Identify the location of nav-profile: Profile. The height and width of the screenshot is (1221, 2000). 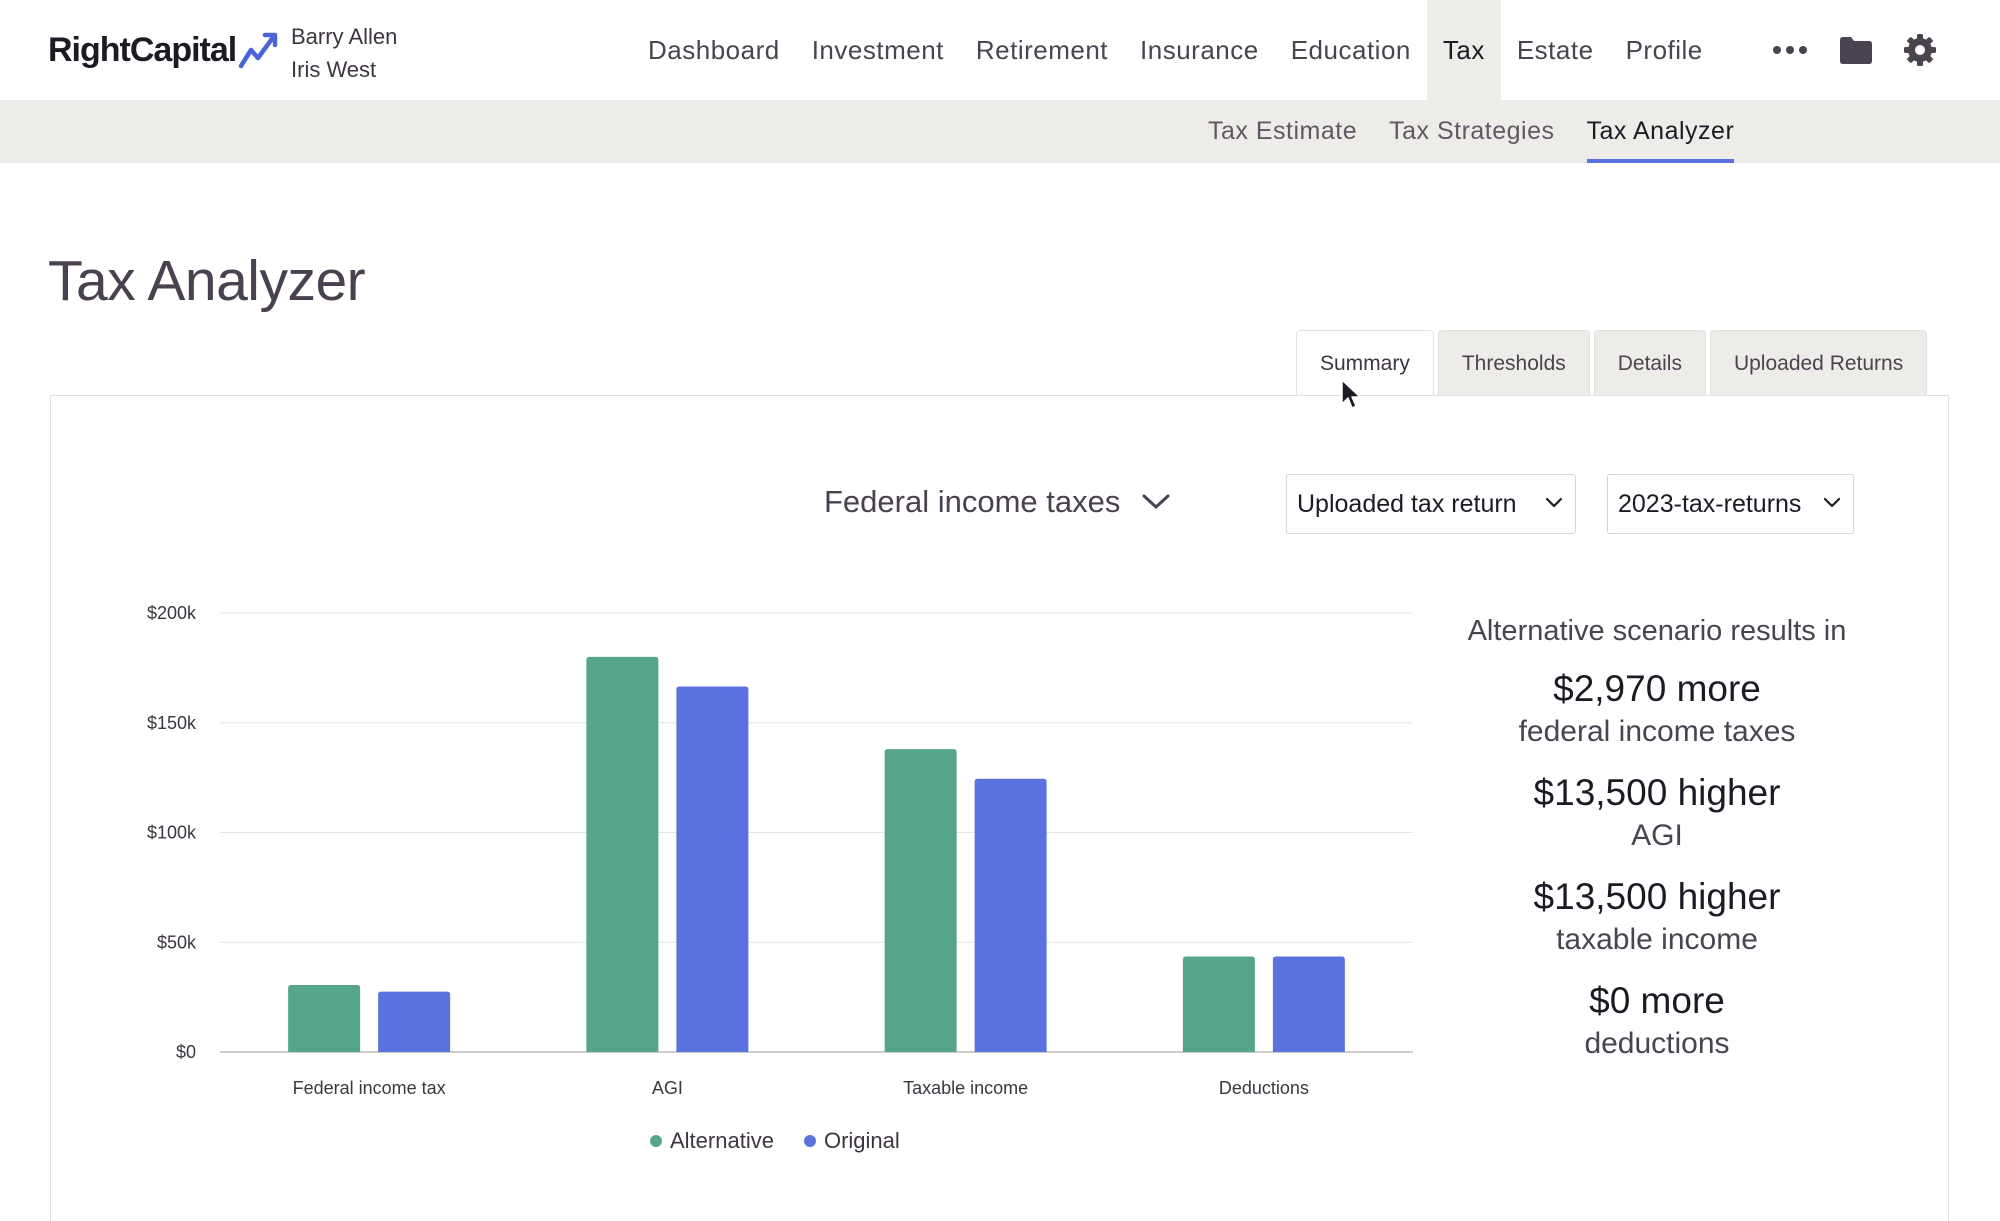
(1664, 49).